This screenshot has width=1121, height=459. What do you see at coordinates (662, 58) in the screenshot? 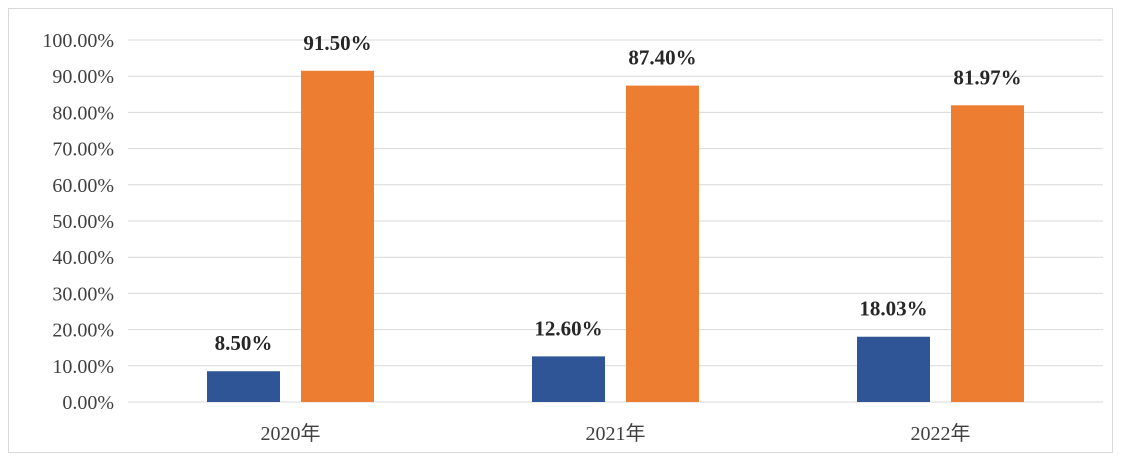
I see `data-label: 87.40%` at bounding box center [662, 58].